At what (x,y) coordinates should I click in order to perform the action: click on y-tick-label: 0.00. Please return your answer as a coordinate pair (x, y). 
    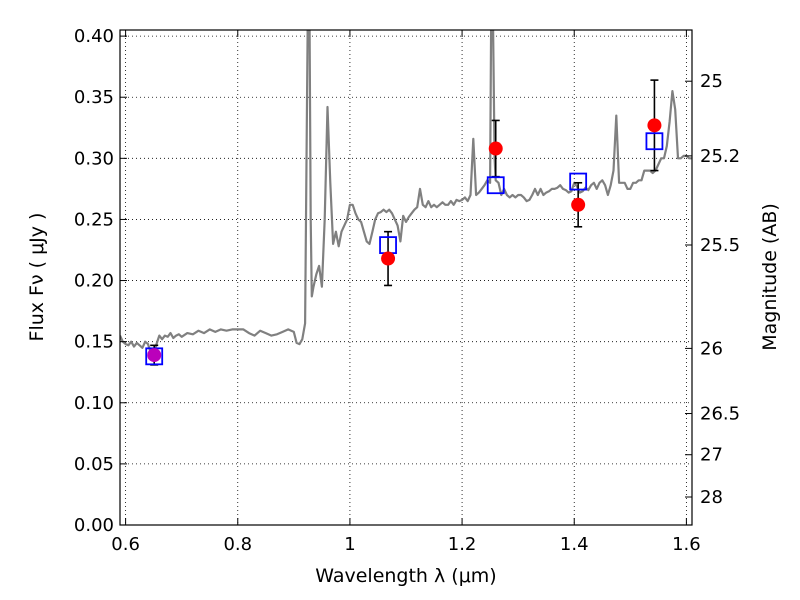
    Looking at the image, I should click on (94, 525).